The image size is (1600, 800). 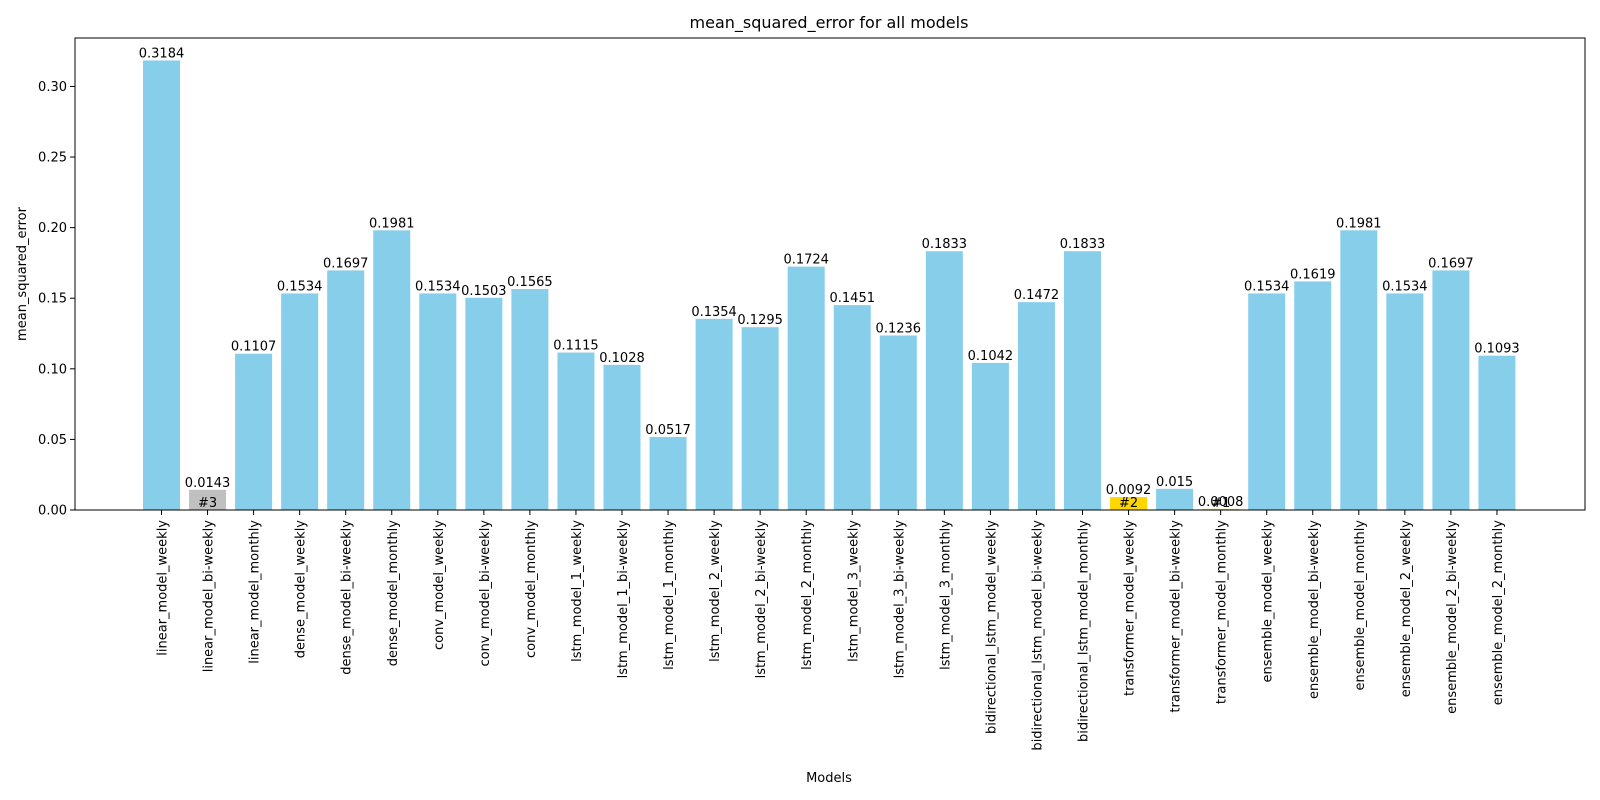 I want to click on x-axis-label: Models, so click(x=829, y=778).